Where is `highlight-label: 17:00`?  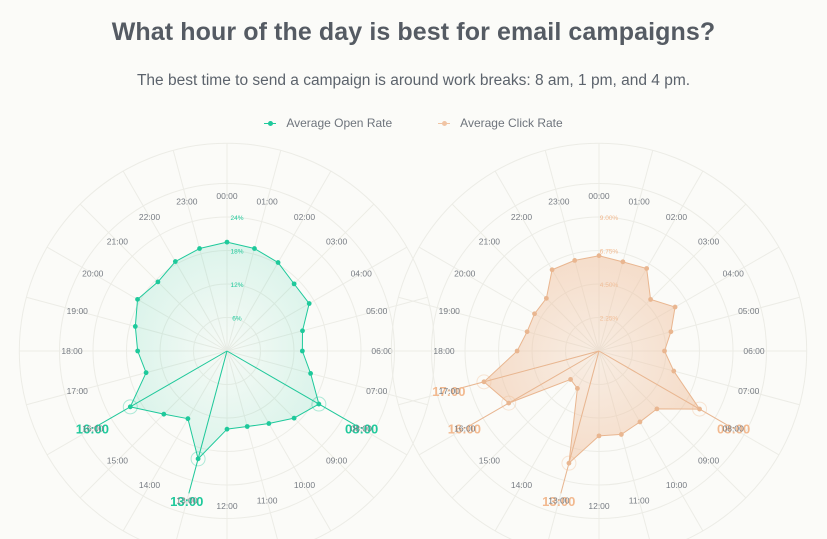
highlight-label: 17:00 is located at coordinates (448, 391).